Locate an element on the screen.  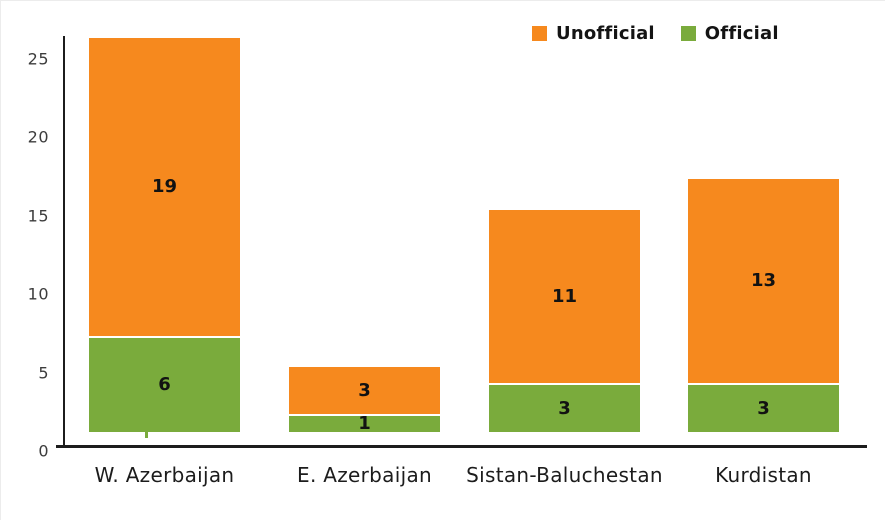
bar-value-label: 1 is located at coordinates (364, 423).